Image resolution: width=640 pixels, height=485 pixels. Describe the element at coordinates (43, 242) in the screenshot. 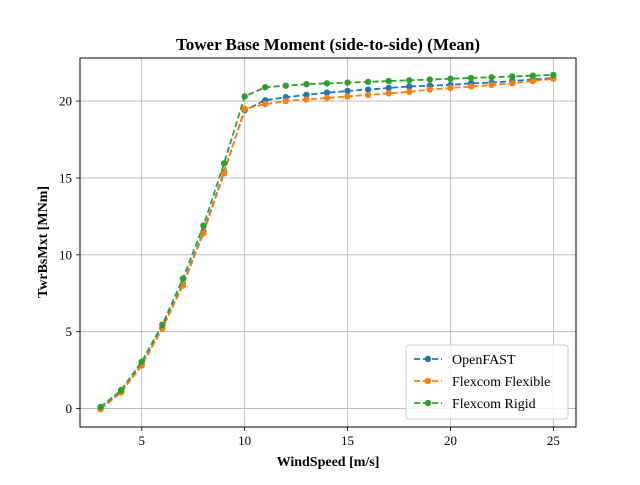

I see `y-axis-title: TwrBsMxt [MNm]` at that location.